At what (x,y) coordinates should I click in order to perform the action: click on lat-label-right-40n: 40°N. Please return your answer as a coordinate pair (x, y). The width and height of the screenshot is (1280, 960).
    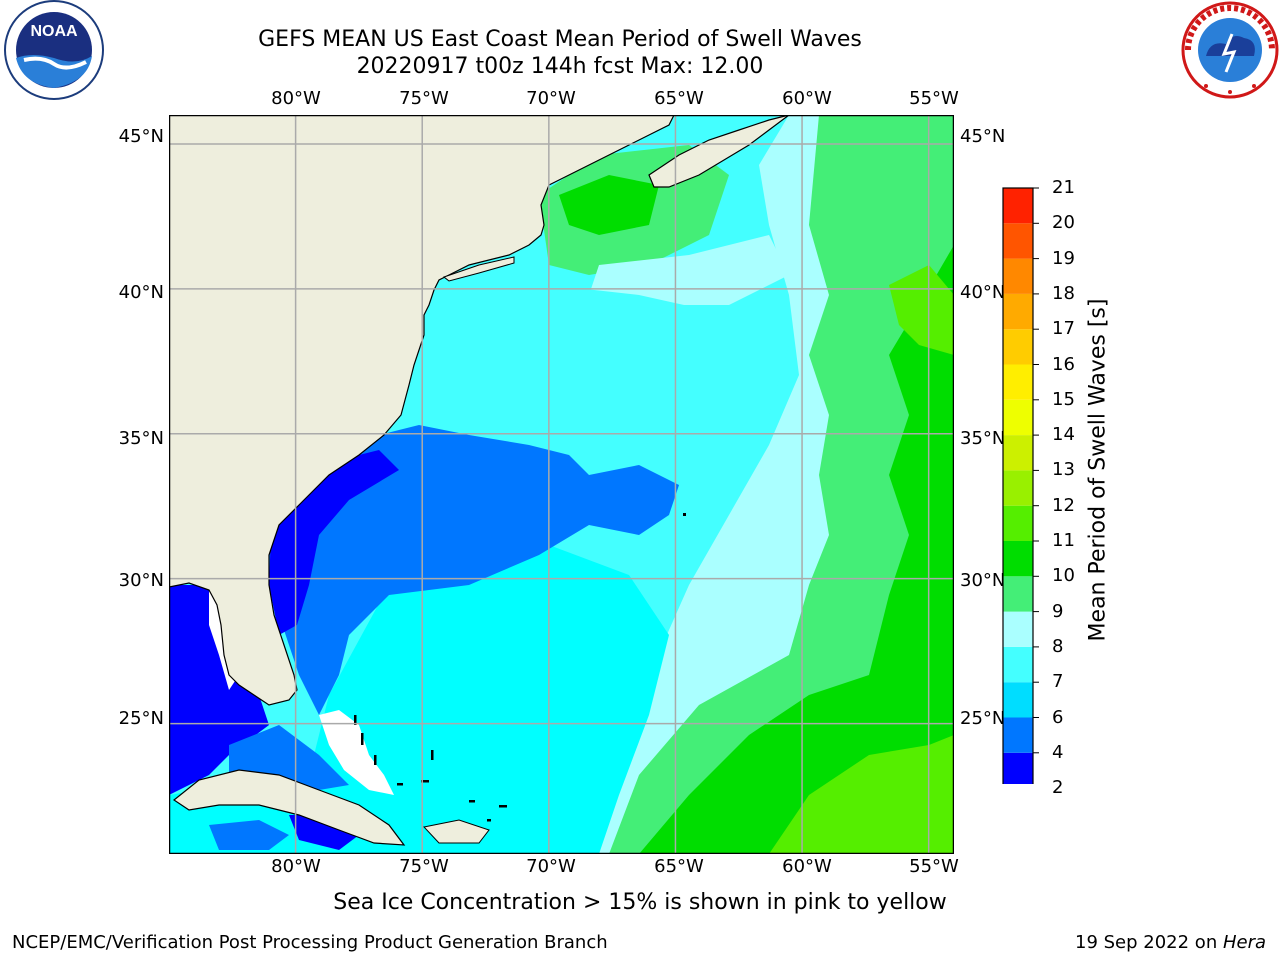
    Looking at the image, I should click on (983, 292).